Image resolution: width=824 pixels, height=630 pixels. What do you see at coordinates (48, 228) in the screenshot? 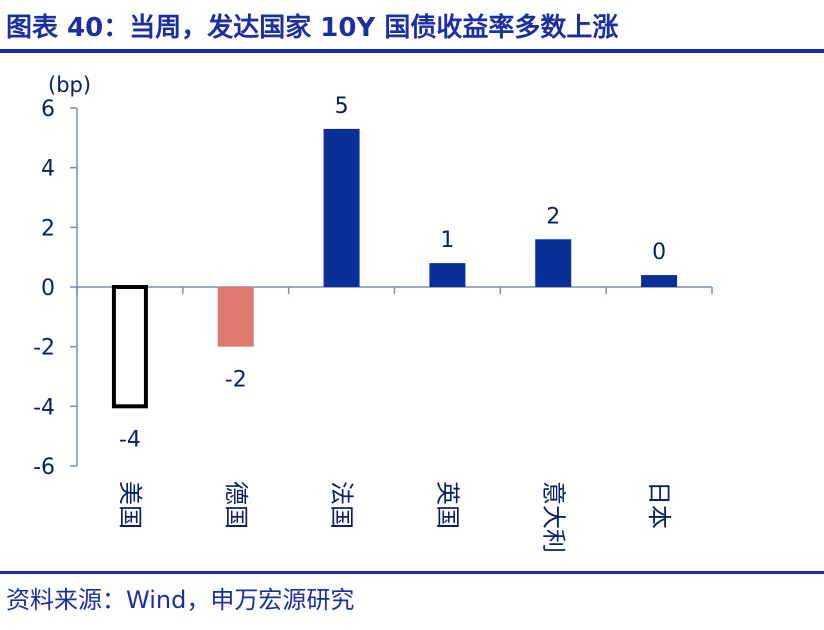
I see `y-tick-label: 2` at bounding box center [48, 228].